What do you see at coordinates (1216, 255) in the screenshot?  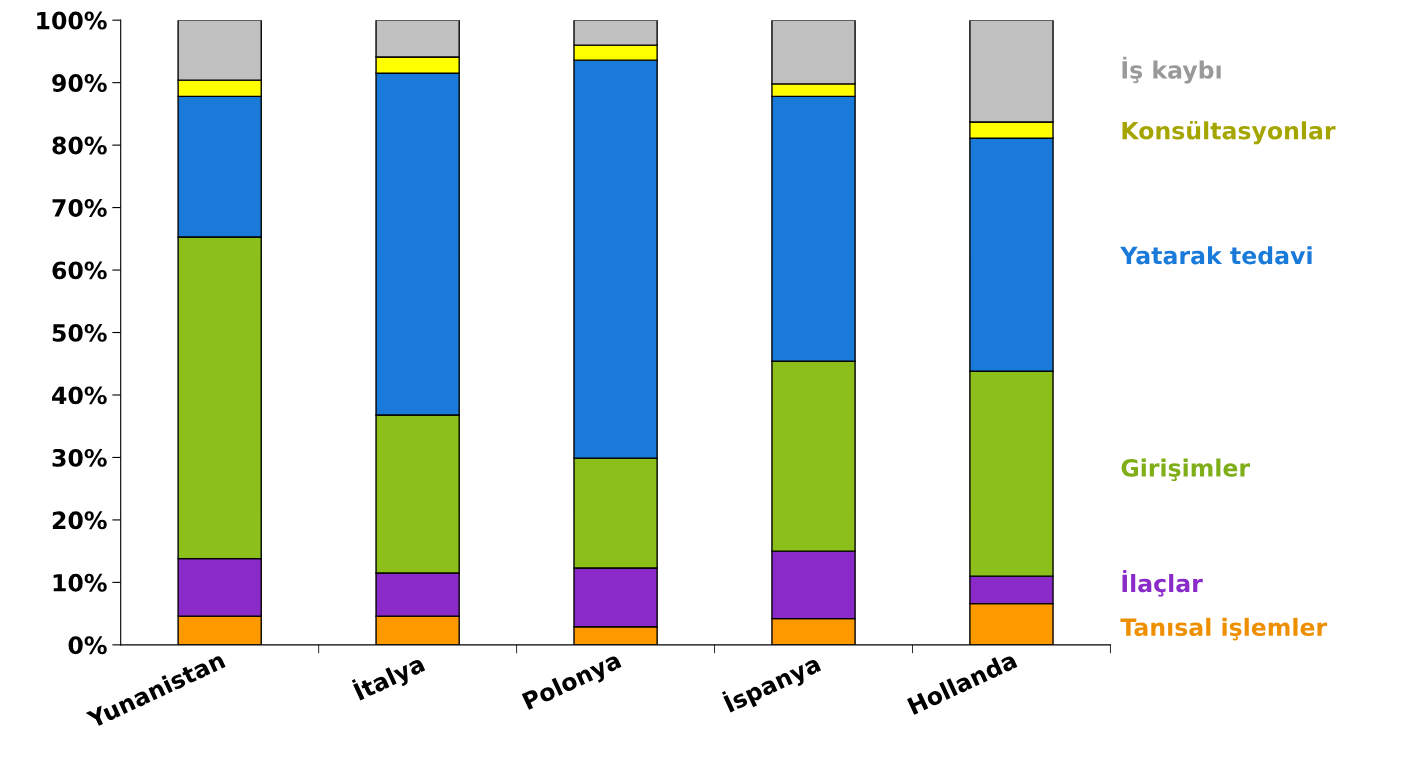 I see `text: Yatarak tedavi` at bounding box center [1216, 255].